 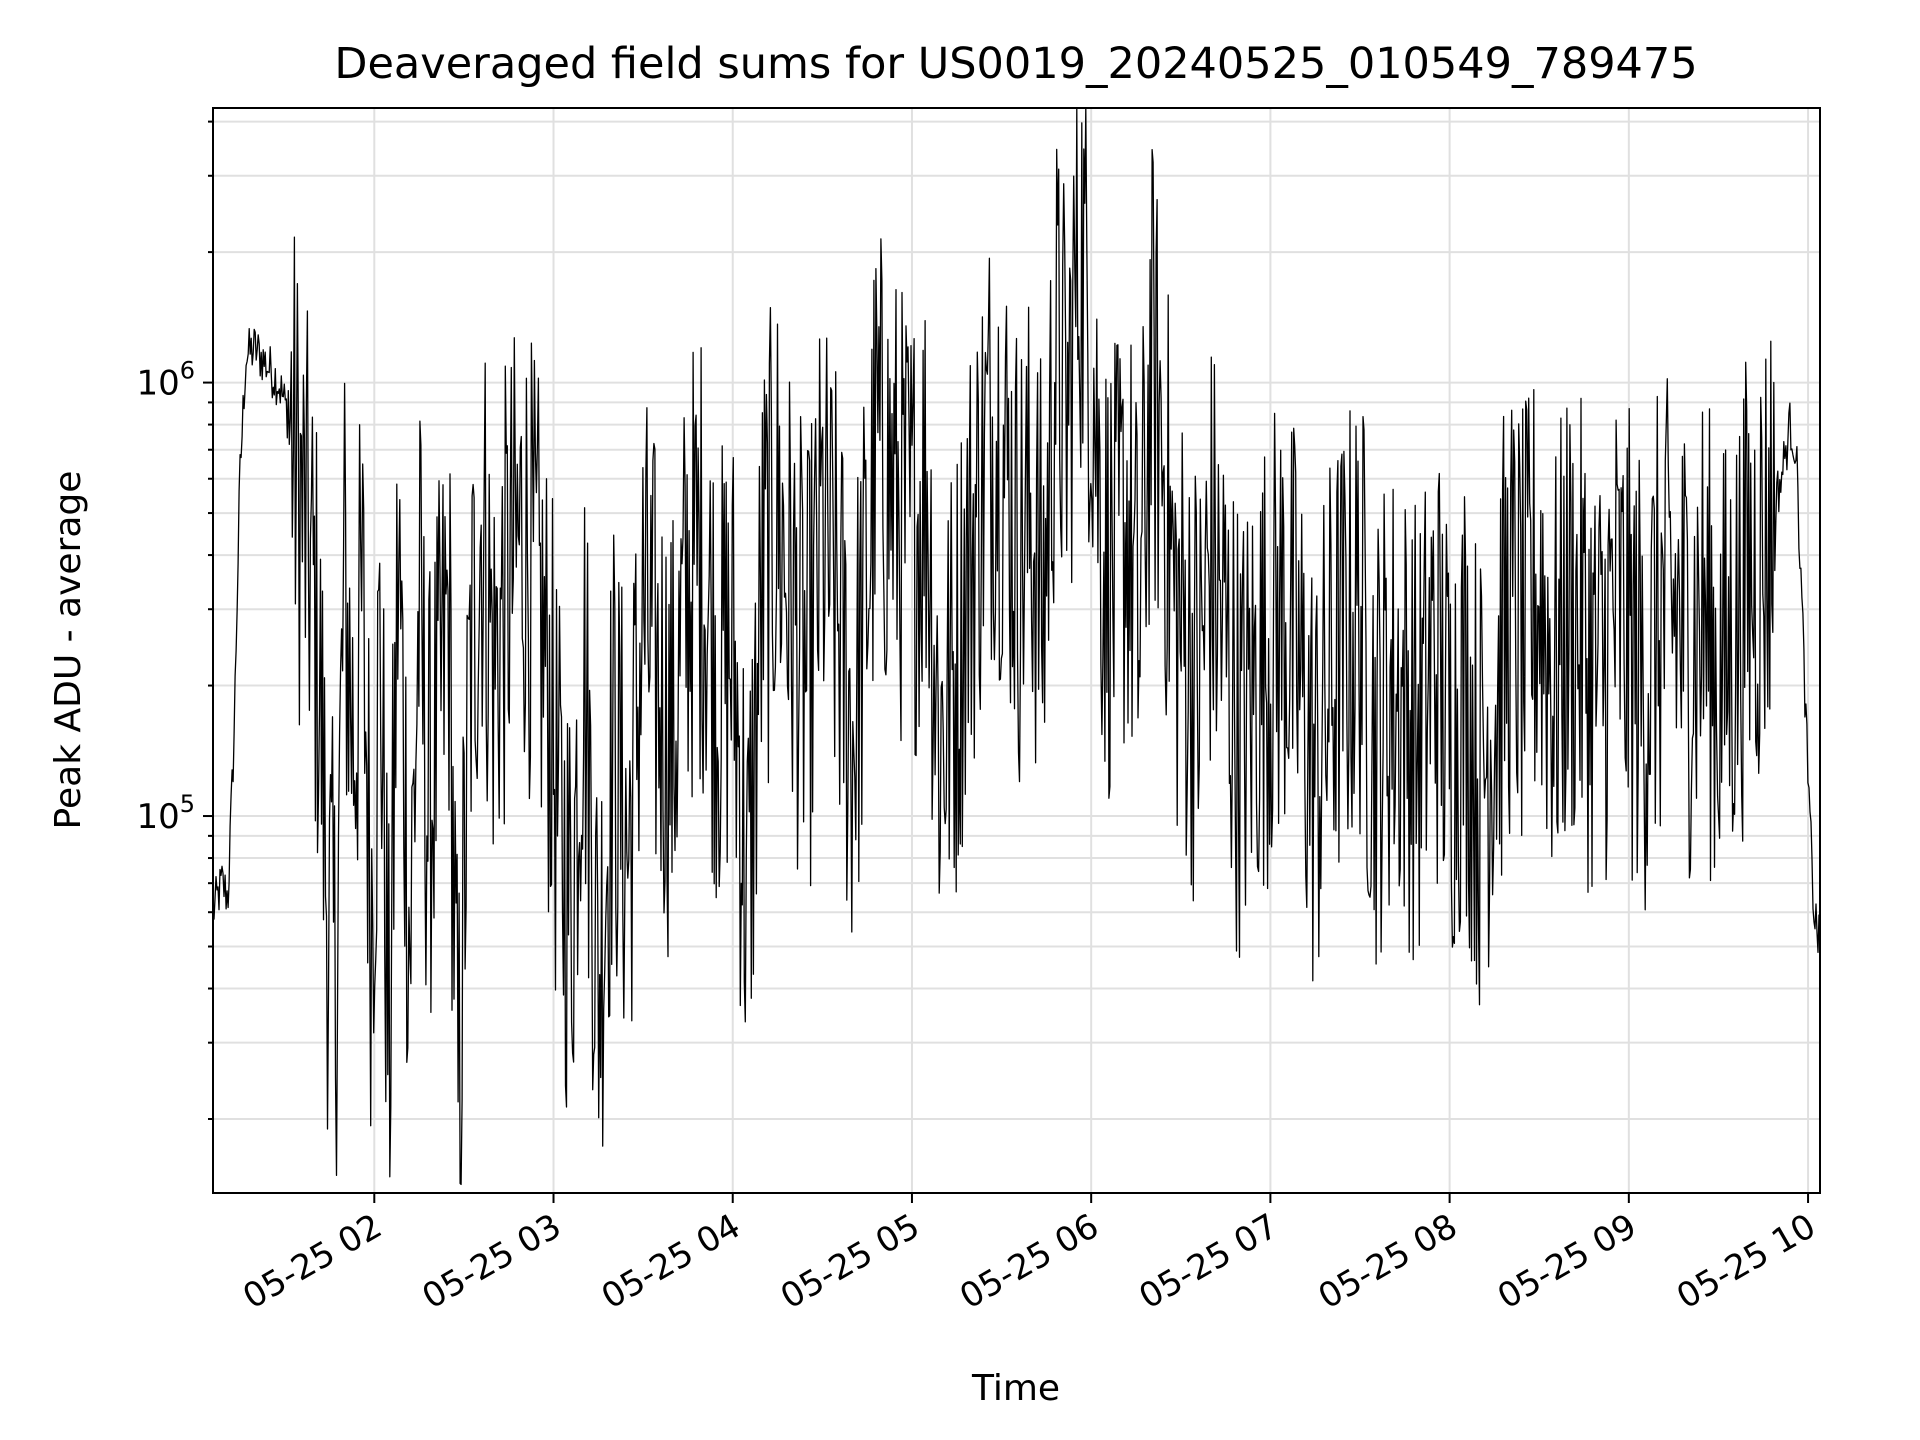 I want to click on x-axis-label: Time, so click(x=1015, y=1388).